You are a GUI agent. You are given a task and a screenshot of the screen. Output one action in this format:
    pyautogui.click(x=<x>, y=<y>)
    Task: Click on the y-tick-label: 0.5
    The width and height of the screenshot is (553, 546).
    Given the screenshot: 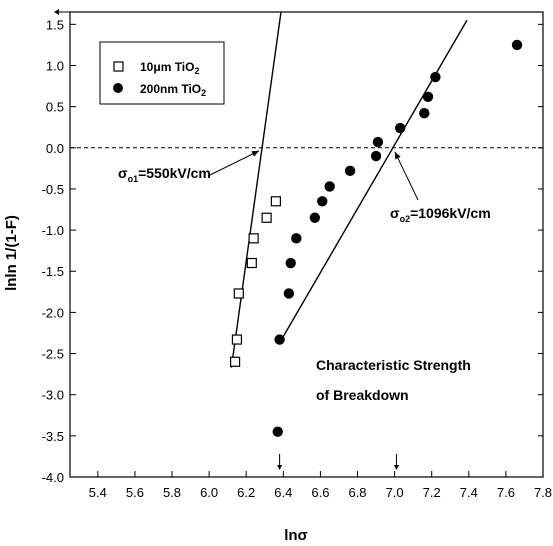 What is the action you would take?
    pyautogui.click(x=55, y=107)
    